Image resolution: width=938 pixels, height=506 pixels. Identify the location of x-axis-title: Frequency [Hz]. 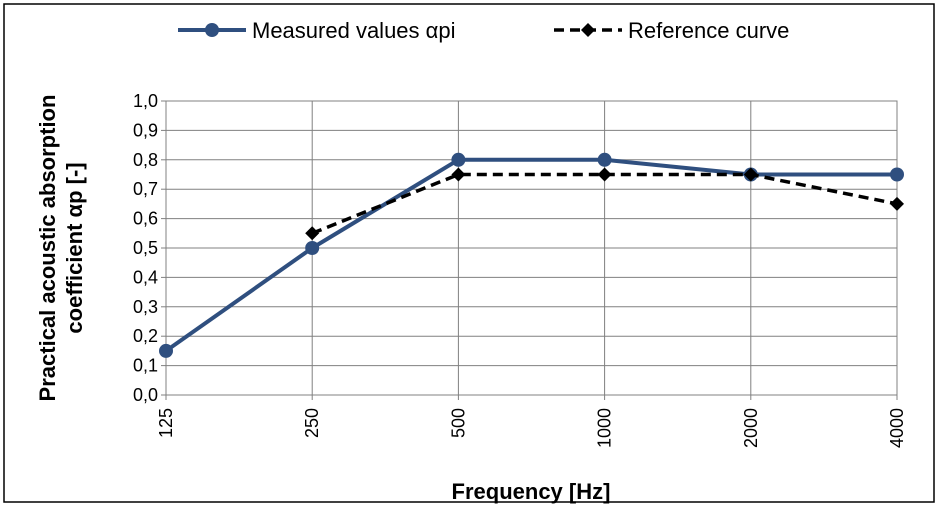
(531, 491).